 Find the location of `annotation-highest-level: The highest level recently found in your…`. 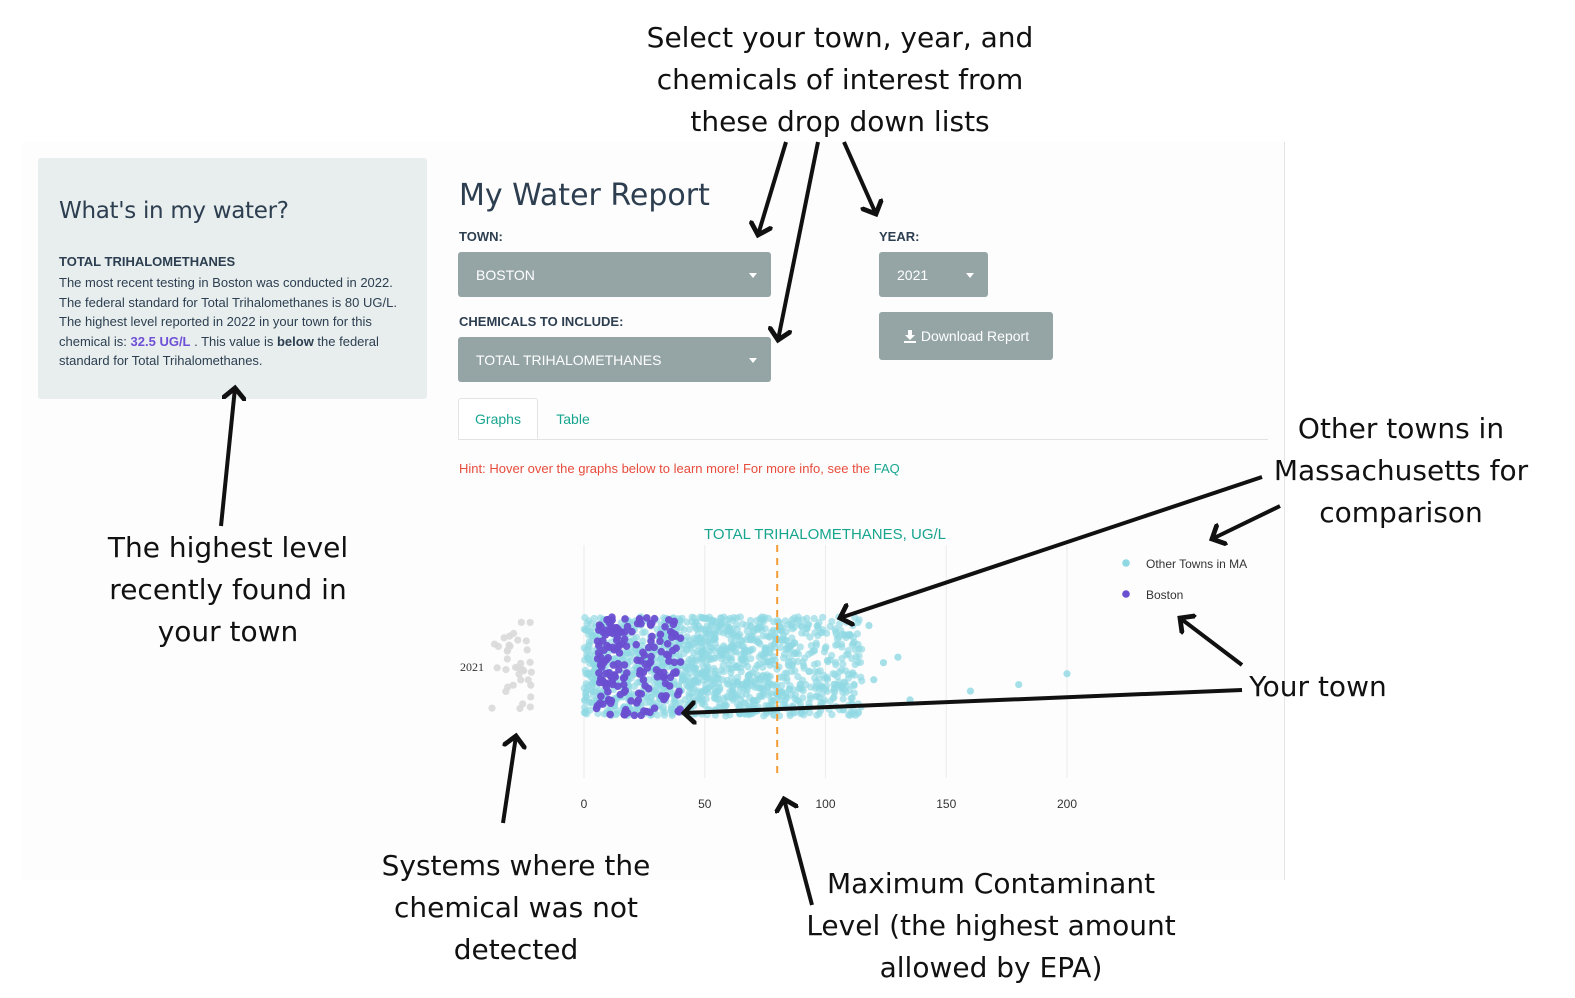

annotation-highest-level: The highest level recently found in your… is located at coordinates (228, 589).